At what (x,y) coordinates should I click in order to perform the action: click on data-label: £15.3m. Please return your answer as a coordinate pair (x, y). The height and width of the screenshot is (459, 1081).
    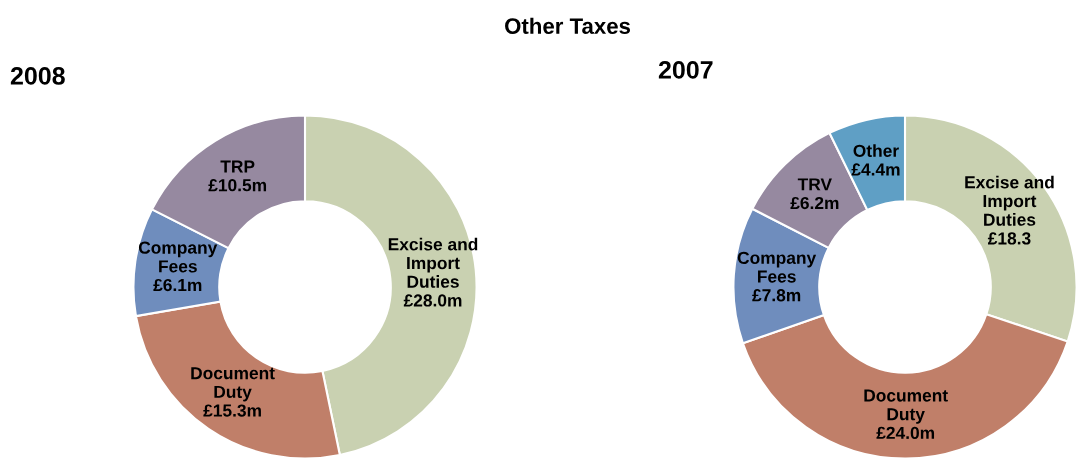
    Looking at the image, I should click on (232, 410).